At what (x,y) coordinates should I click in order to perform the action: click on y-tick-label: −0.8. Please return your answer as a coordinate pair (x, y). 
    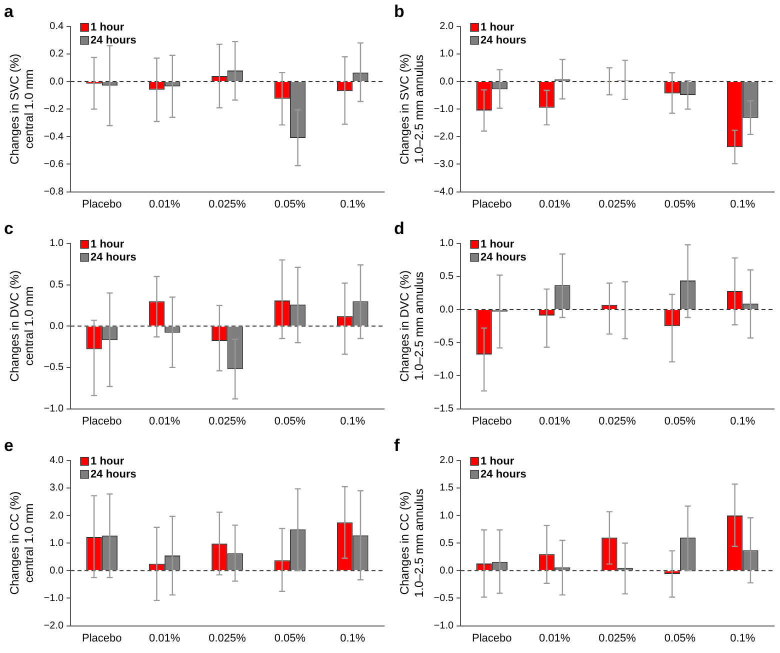
    Looking at the image, I should click on (54, 192).